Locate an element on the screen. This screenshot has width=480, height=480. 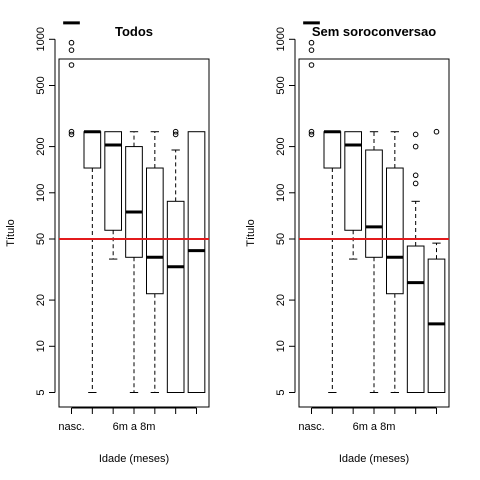
panel-title: Sem soroconversao is located at coordinates (374, 31).